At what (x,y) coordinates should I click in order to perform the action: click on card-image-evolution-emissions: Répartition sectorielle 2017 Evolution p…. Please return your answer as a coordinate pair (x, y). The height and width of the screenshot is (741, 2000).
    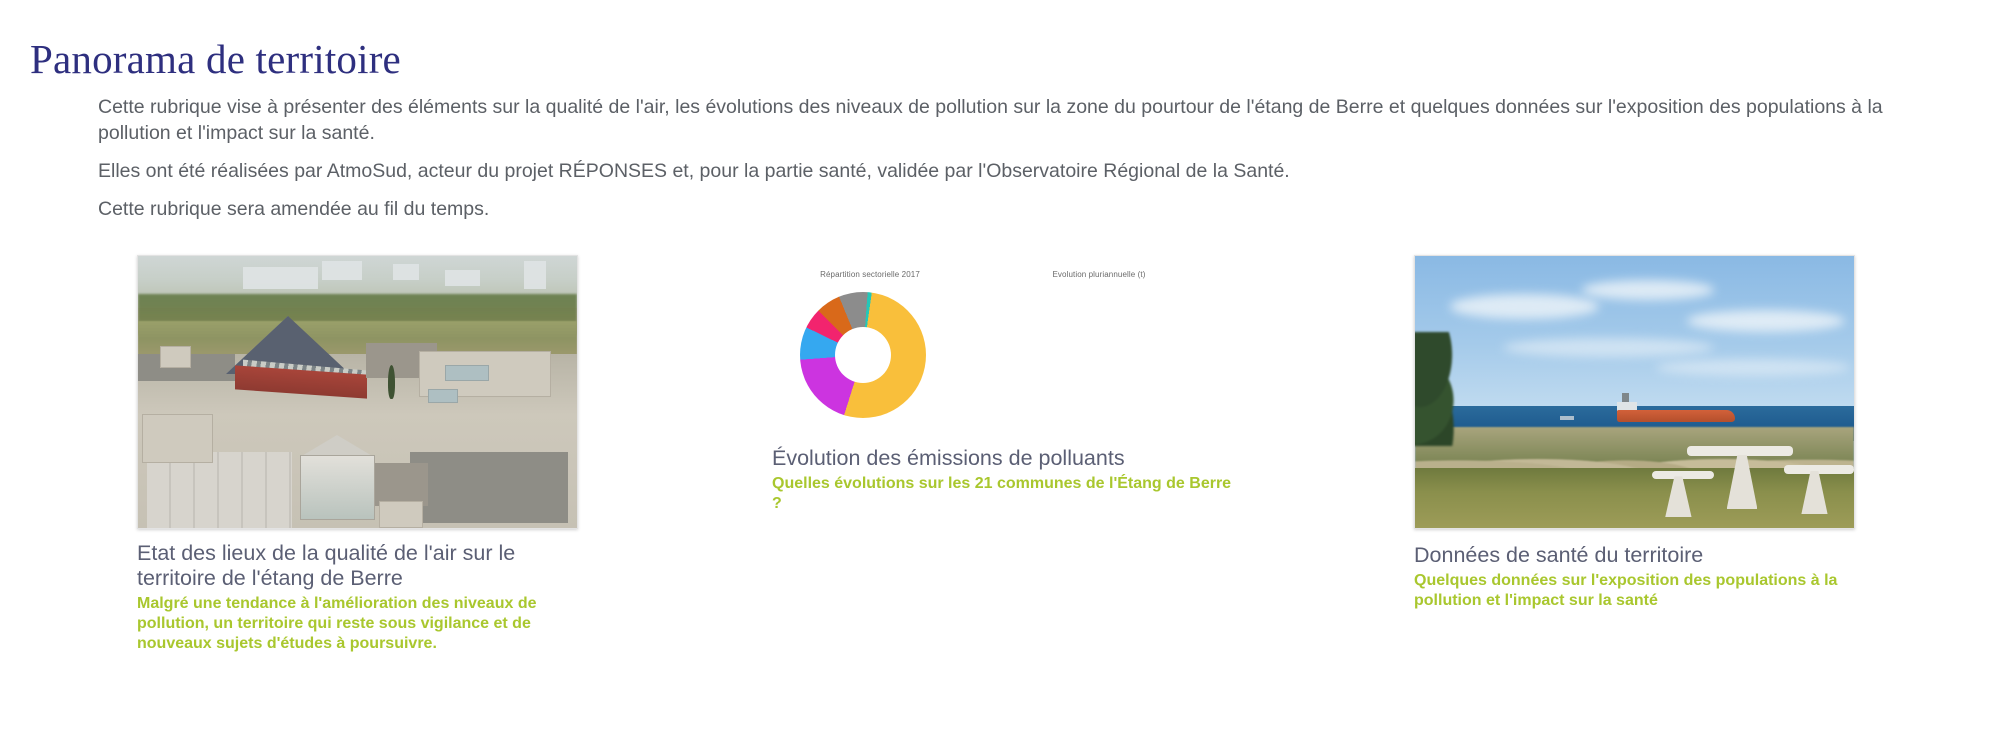
    Looking at the image, I should click on (987, 351).